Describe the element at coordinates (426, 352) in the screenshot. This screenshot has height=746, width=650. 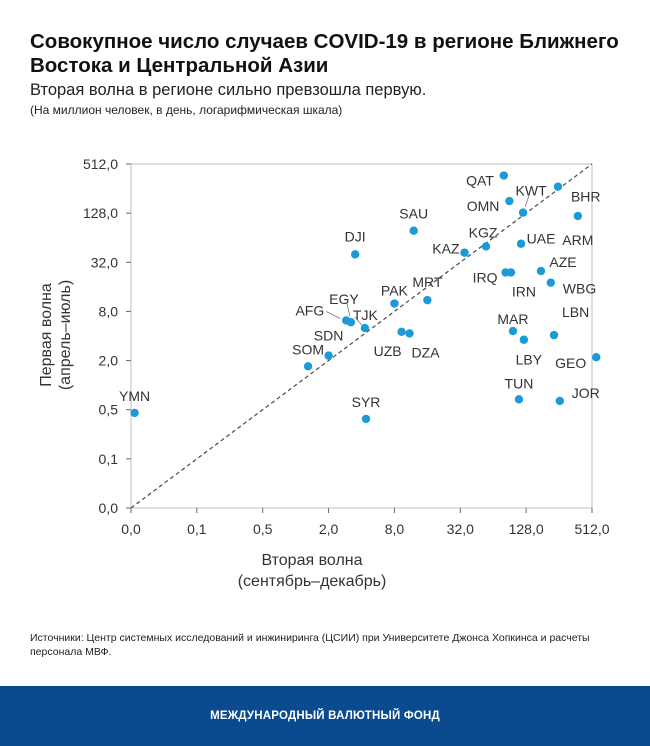
I see `data-label-dza: DZA` at that location.